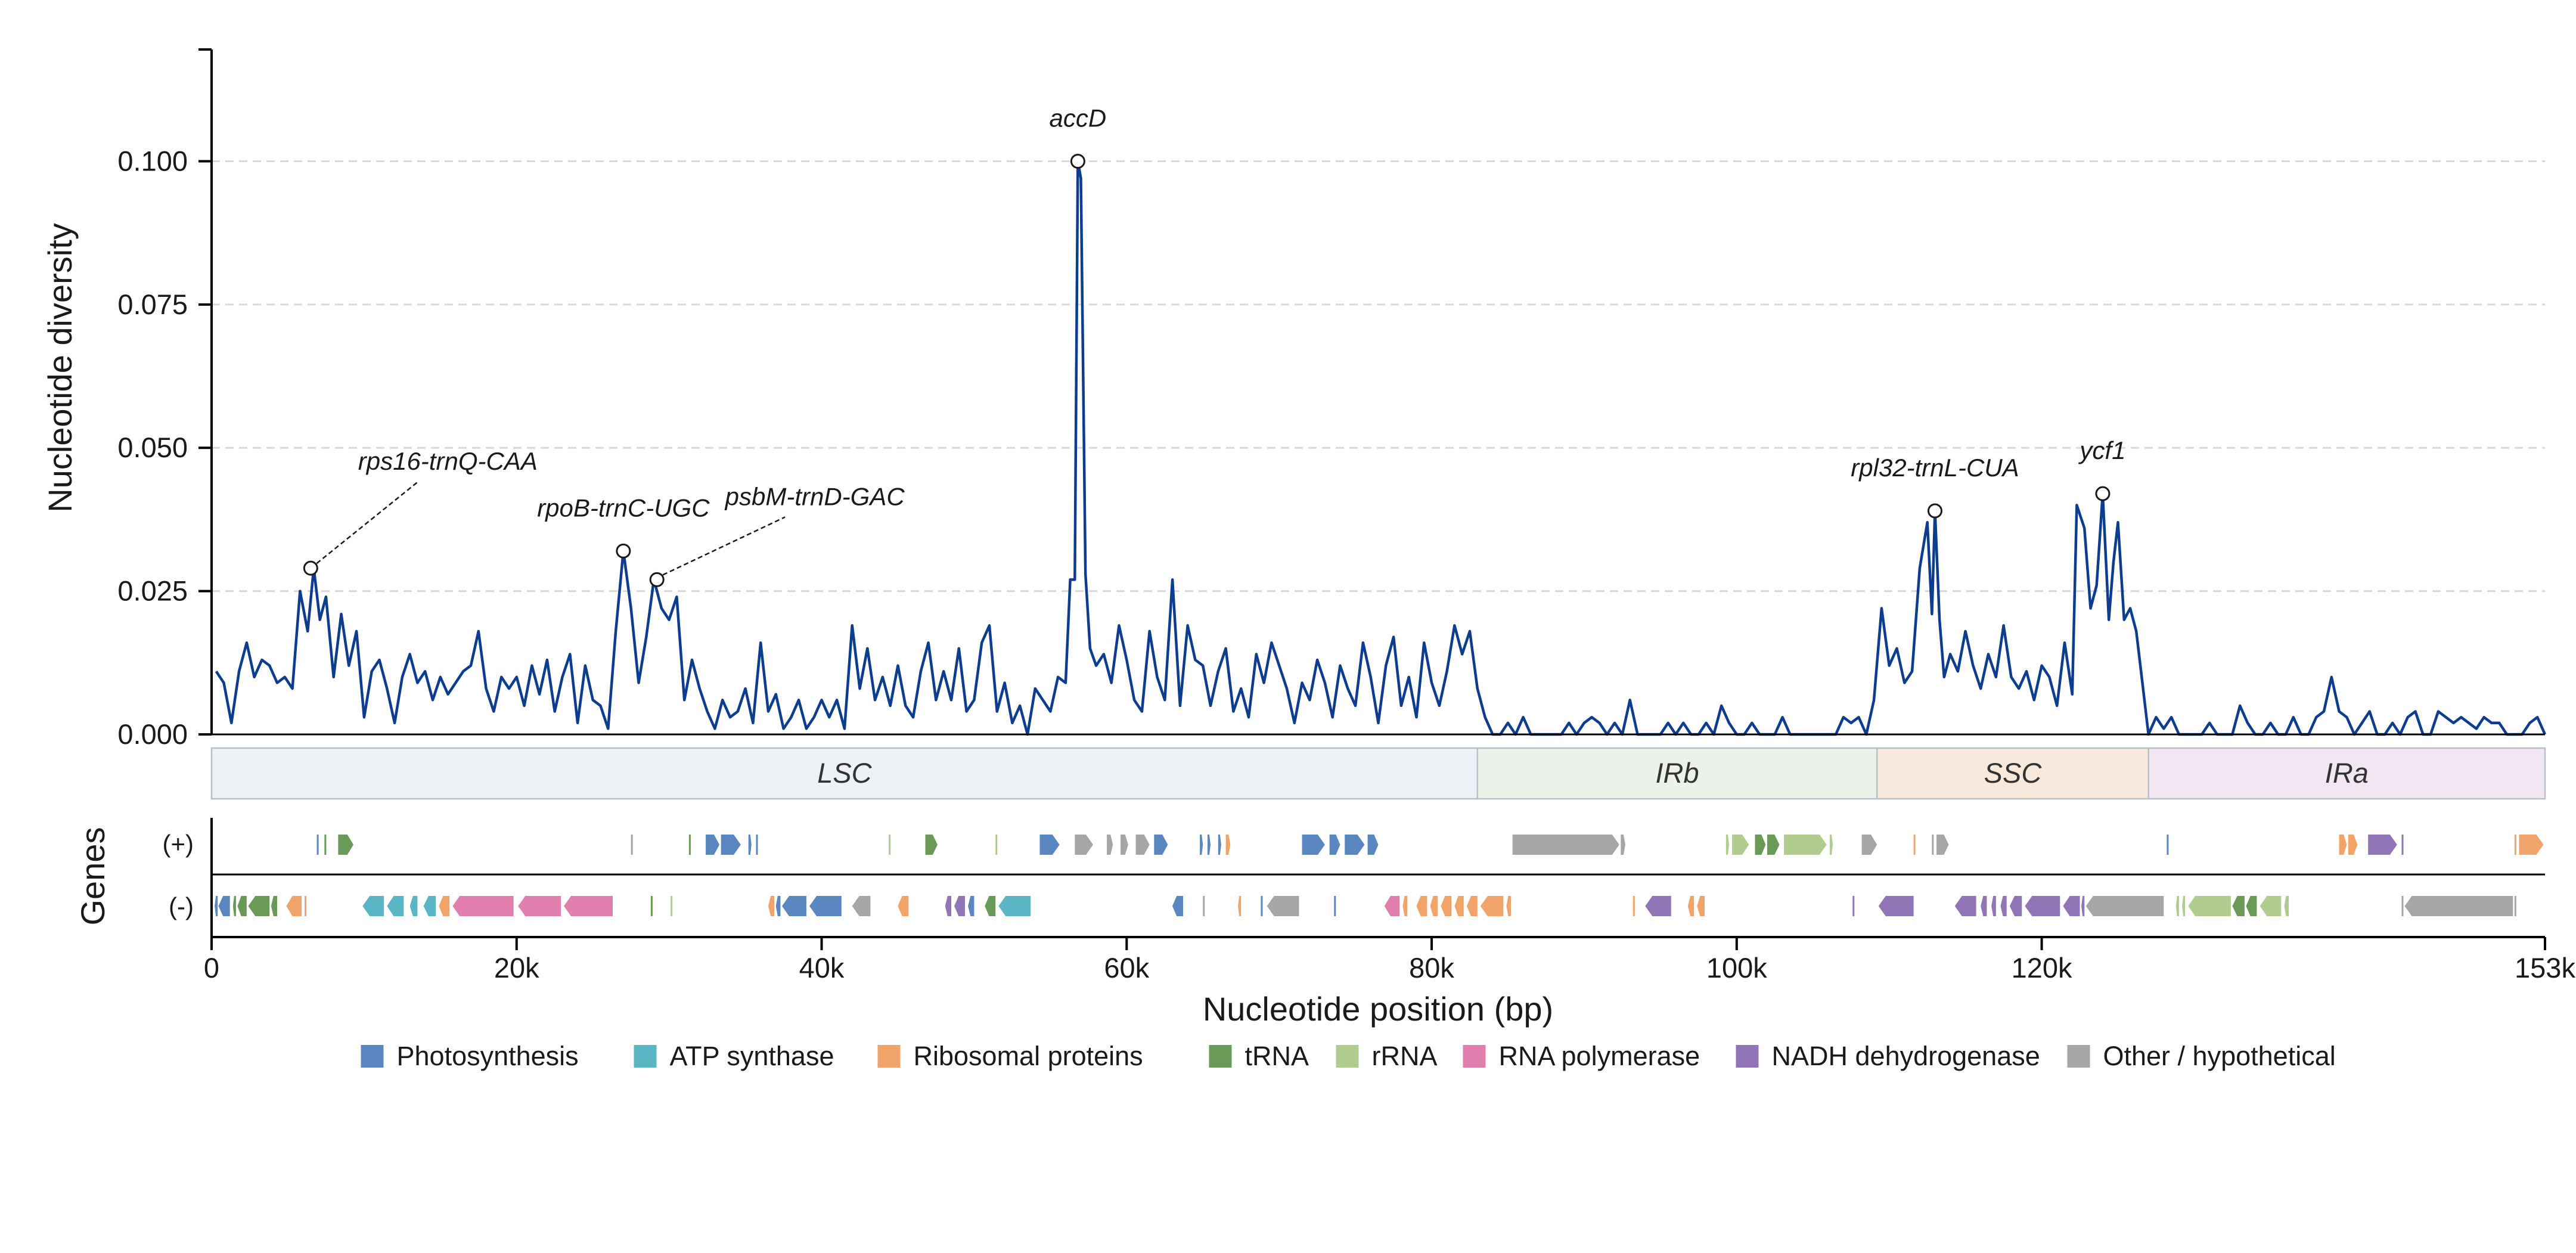 The width and height of the screenshot is (2576, 1253). Describe the element at coordinates (1935, 468) in the screenshot. I see `annotation-label: rpl32-trnL-CUA` at that location.